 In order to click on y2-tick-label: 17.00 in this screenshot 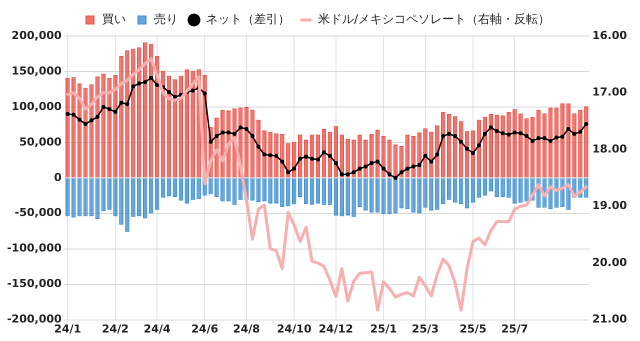, I will do `click(610, 92)`.